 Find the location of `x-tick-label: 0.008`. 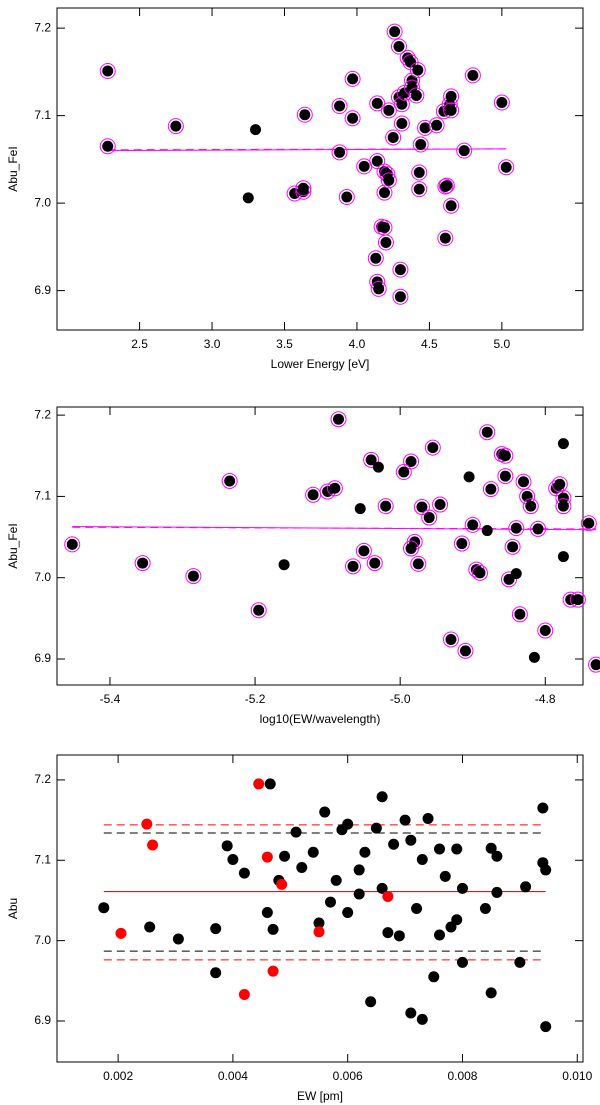

x-tick-label: 0.008 is located at coordinates (462, 1076).